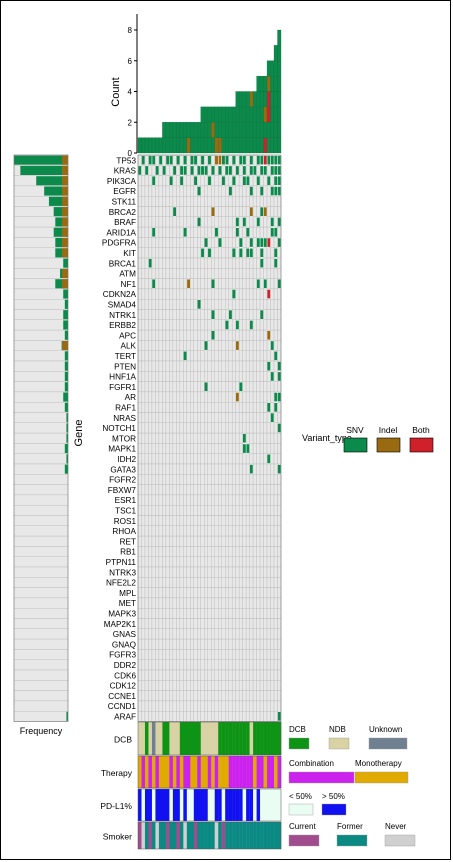 This screenshot has height=862, width=453. I want to click on gene-label: GNAQ, so click(124, 644).